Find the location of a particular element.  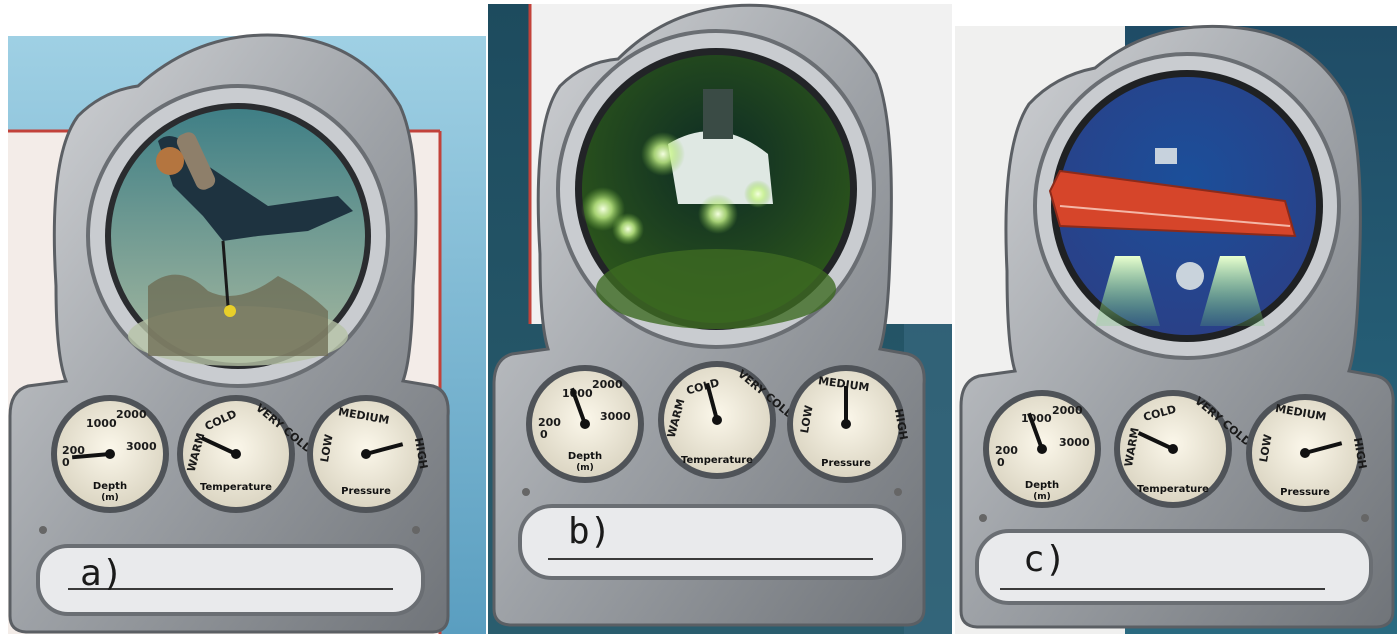

scuba-diver is located at coordinates (240, 249).